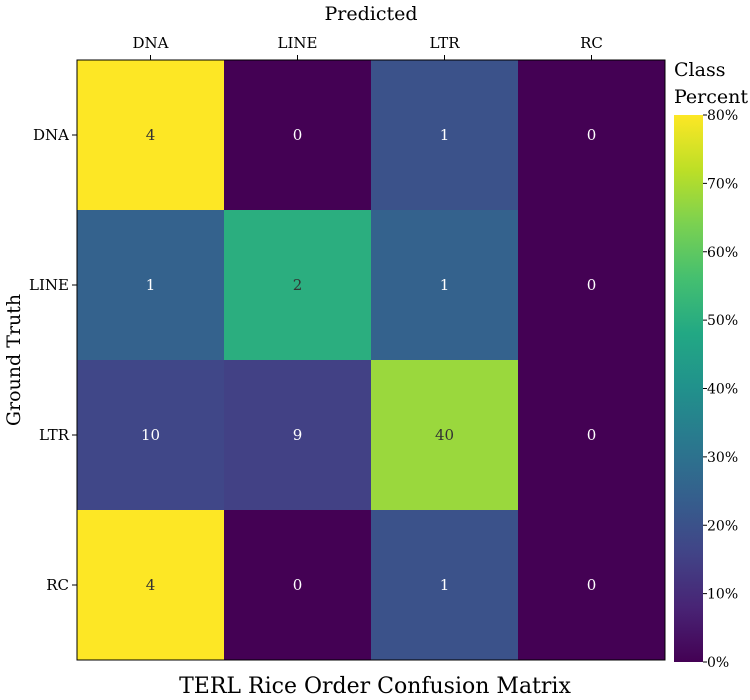  I want to click on y-axis-ticks: DNA LINE LTR RC, so click(53, 360).